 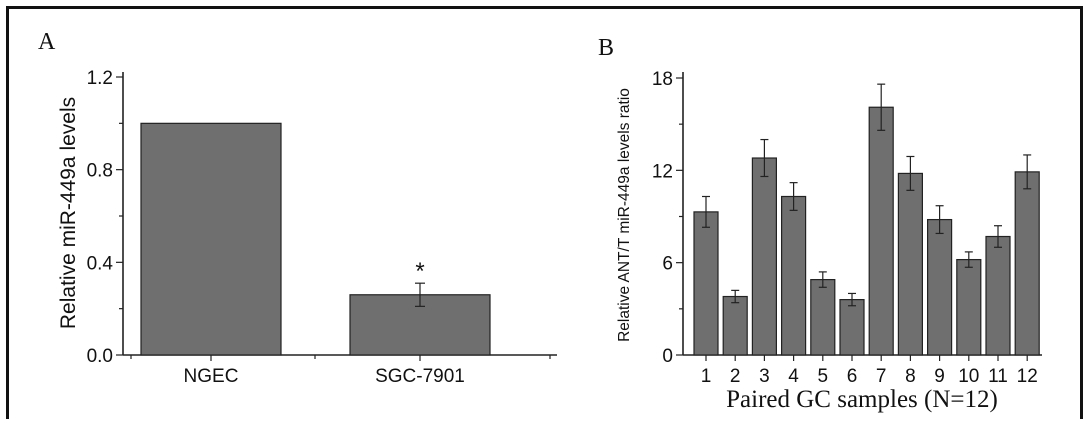 I want to click on panel-b-x-tick-label: 7, so click(x=881, y=376).